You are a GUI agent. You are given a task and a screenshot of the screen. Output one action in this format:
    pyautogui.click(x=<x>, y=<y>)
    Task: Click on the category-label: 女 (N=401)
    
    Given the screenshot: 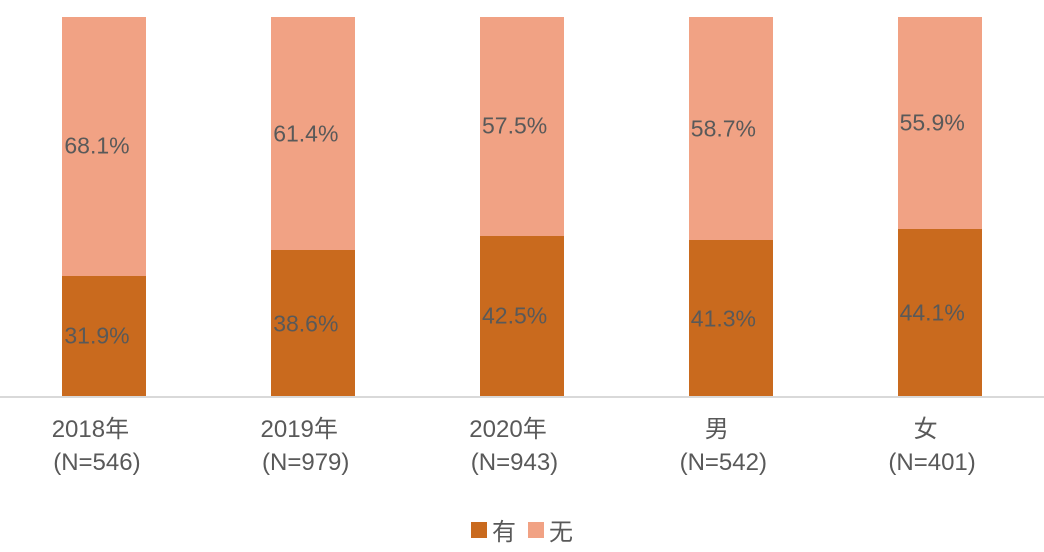 What is the action you would take?
    pyautogui.click(x=925, y=446)
    